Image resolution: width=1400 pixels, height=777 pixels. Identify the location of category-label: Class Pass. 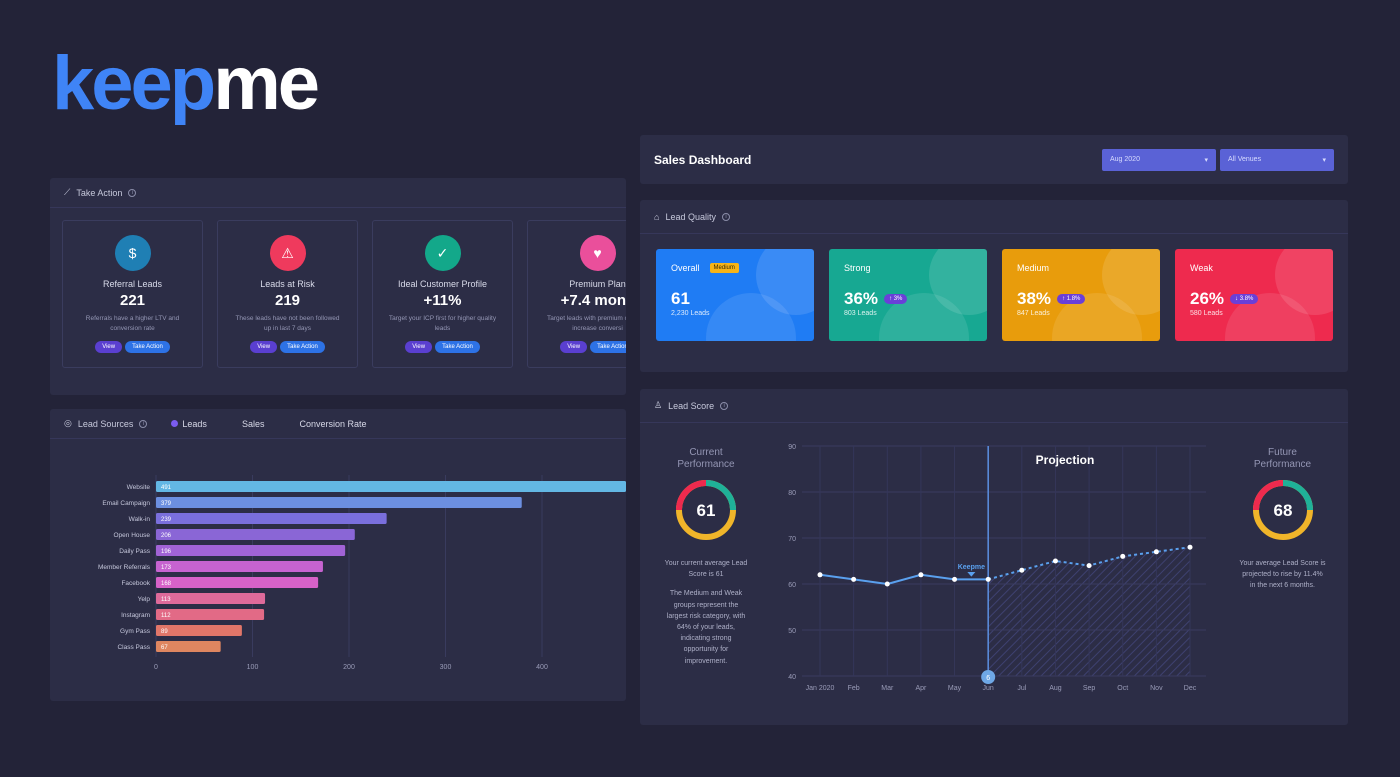
(133, 647).